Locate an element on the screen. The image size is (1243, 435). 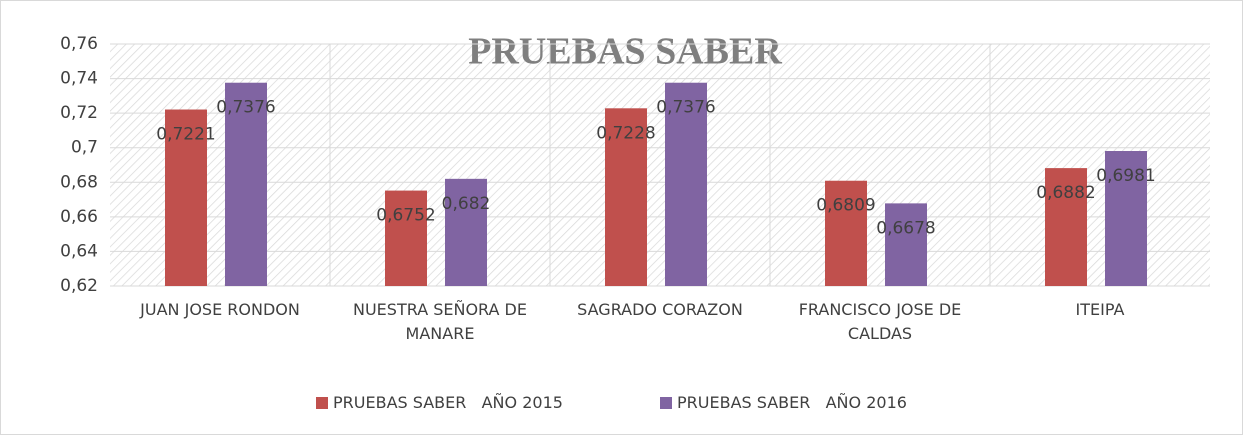
x-tick-label: FRANCISCO JOSE DE CALDAS is located at coordinates (880, 321).